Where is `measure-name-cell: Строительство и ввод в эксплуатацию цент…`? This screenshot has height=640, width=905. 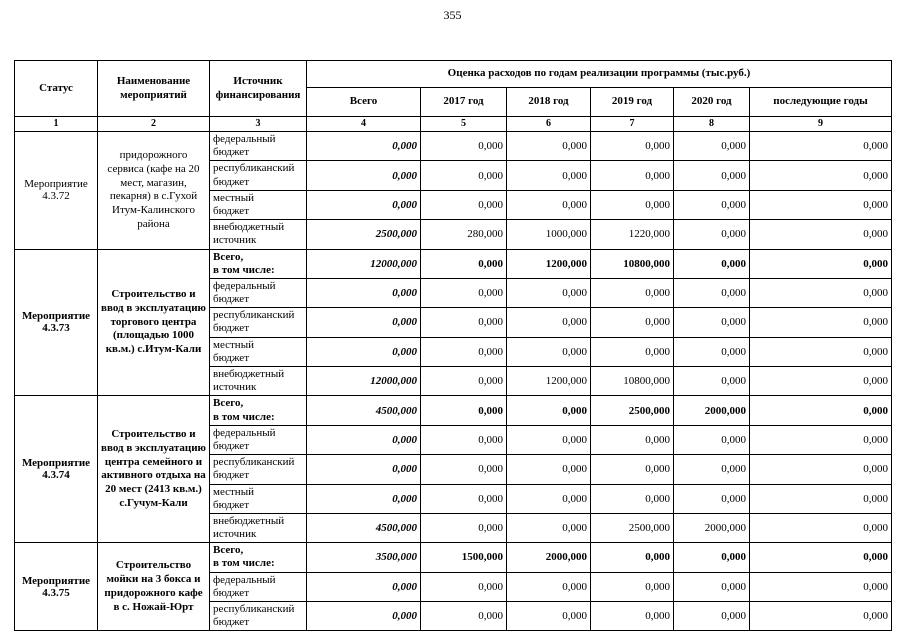
measure-name-cell: Строительство и ввод в эксплуатацию цент… is located at coordinates (153, 469).